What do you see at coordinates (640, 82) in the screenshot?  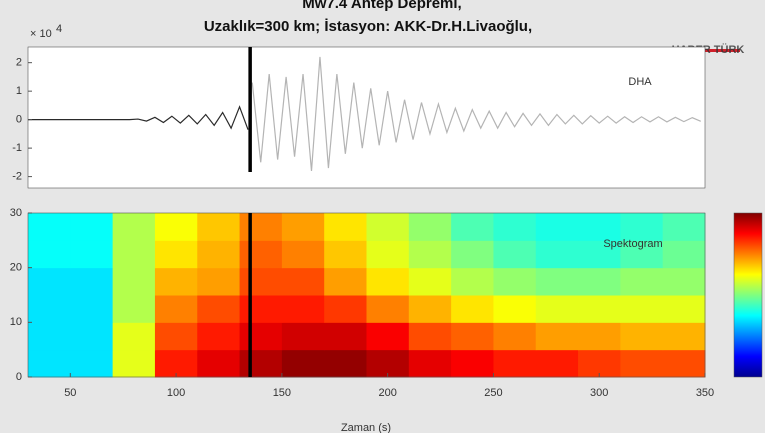 I see `dha-logo: DHA` at bounding box center [640, 82].